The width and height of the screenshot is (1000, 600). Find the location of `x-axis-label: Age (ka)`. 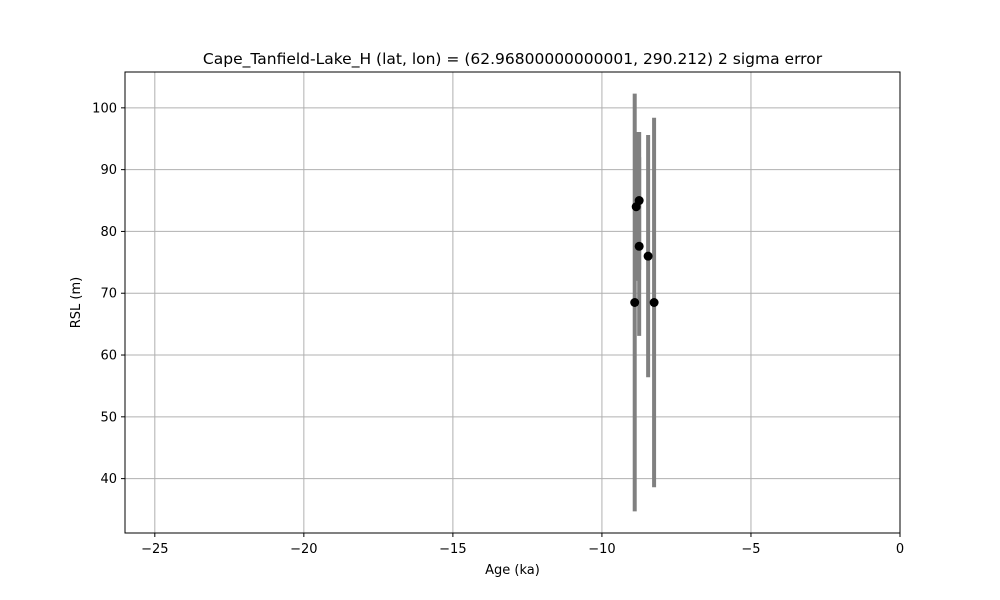

x-axis-label: Age (ka) is located at coordinates (512, 570).